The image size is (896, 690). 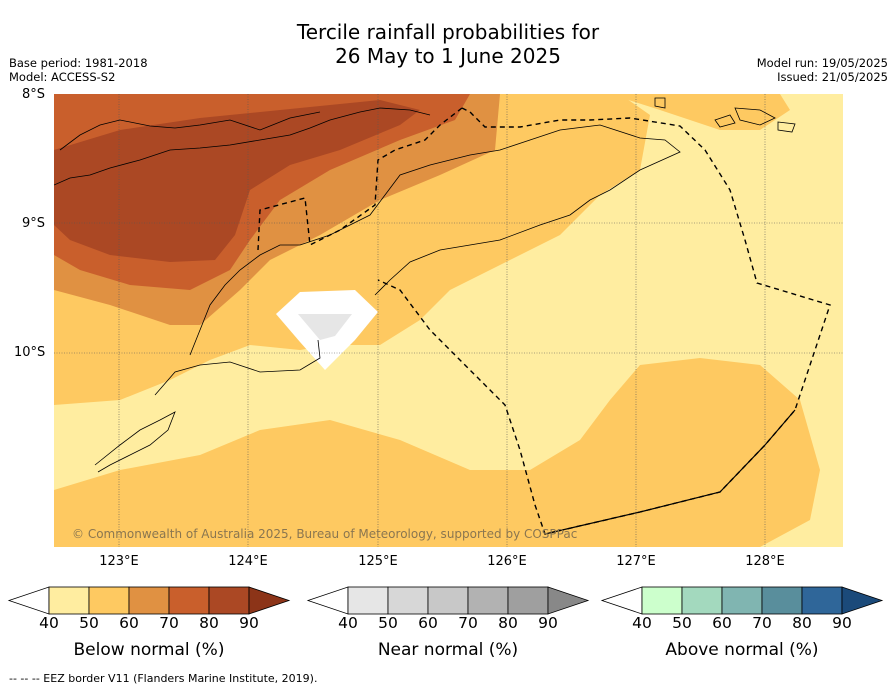 I want to click on near-normal-colorbar-tick: 40, so click(x=348, y=623).